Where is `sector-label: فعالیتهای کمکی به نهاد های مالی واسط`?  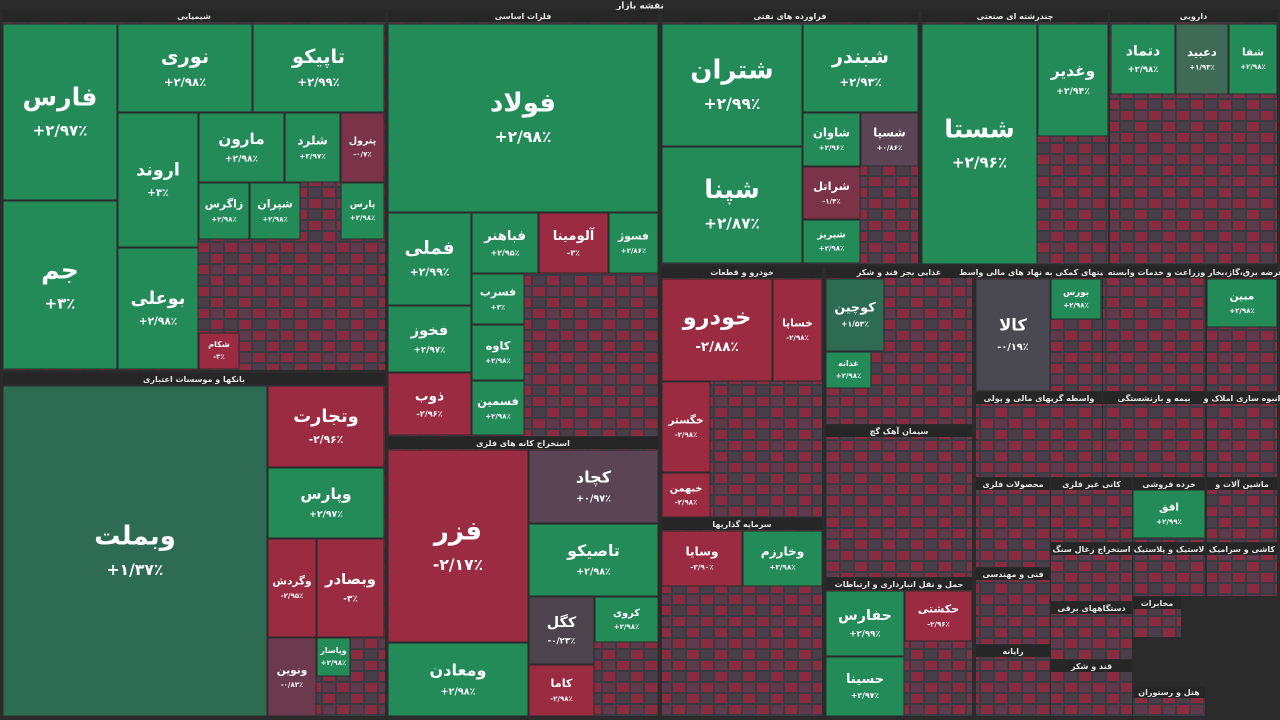
sector-label: فعالیتهای کمکی به نهاد های مالی واسط is located at coordinates (1039, 272).